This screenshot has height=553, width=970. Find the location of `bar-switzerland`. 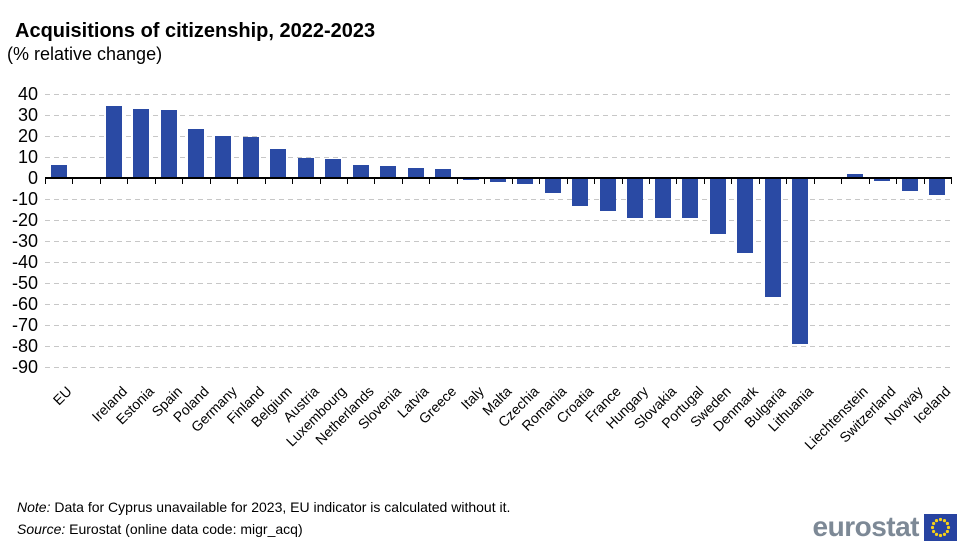

bar-switzerland is located at coordinates (882, 180).